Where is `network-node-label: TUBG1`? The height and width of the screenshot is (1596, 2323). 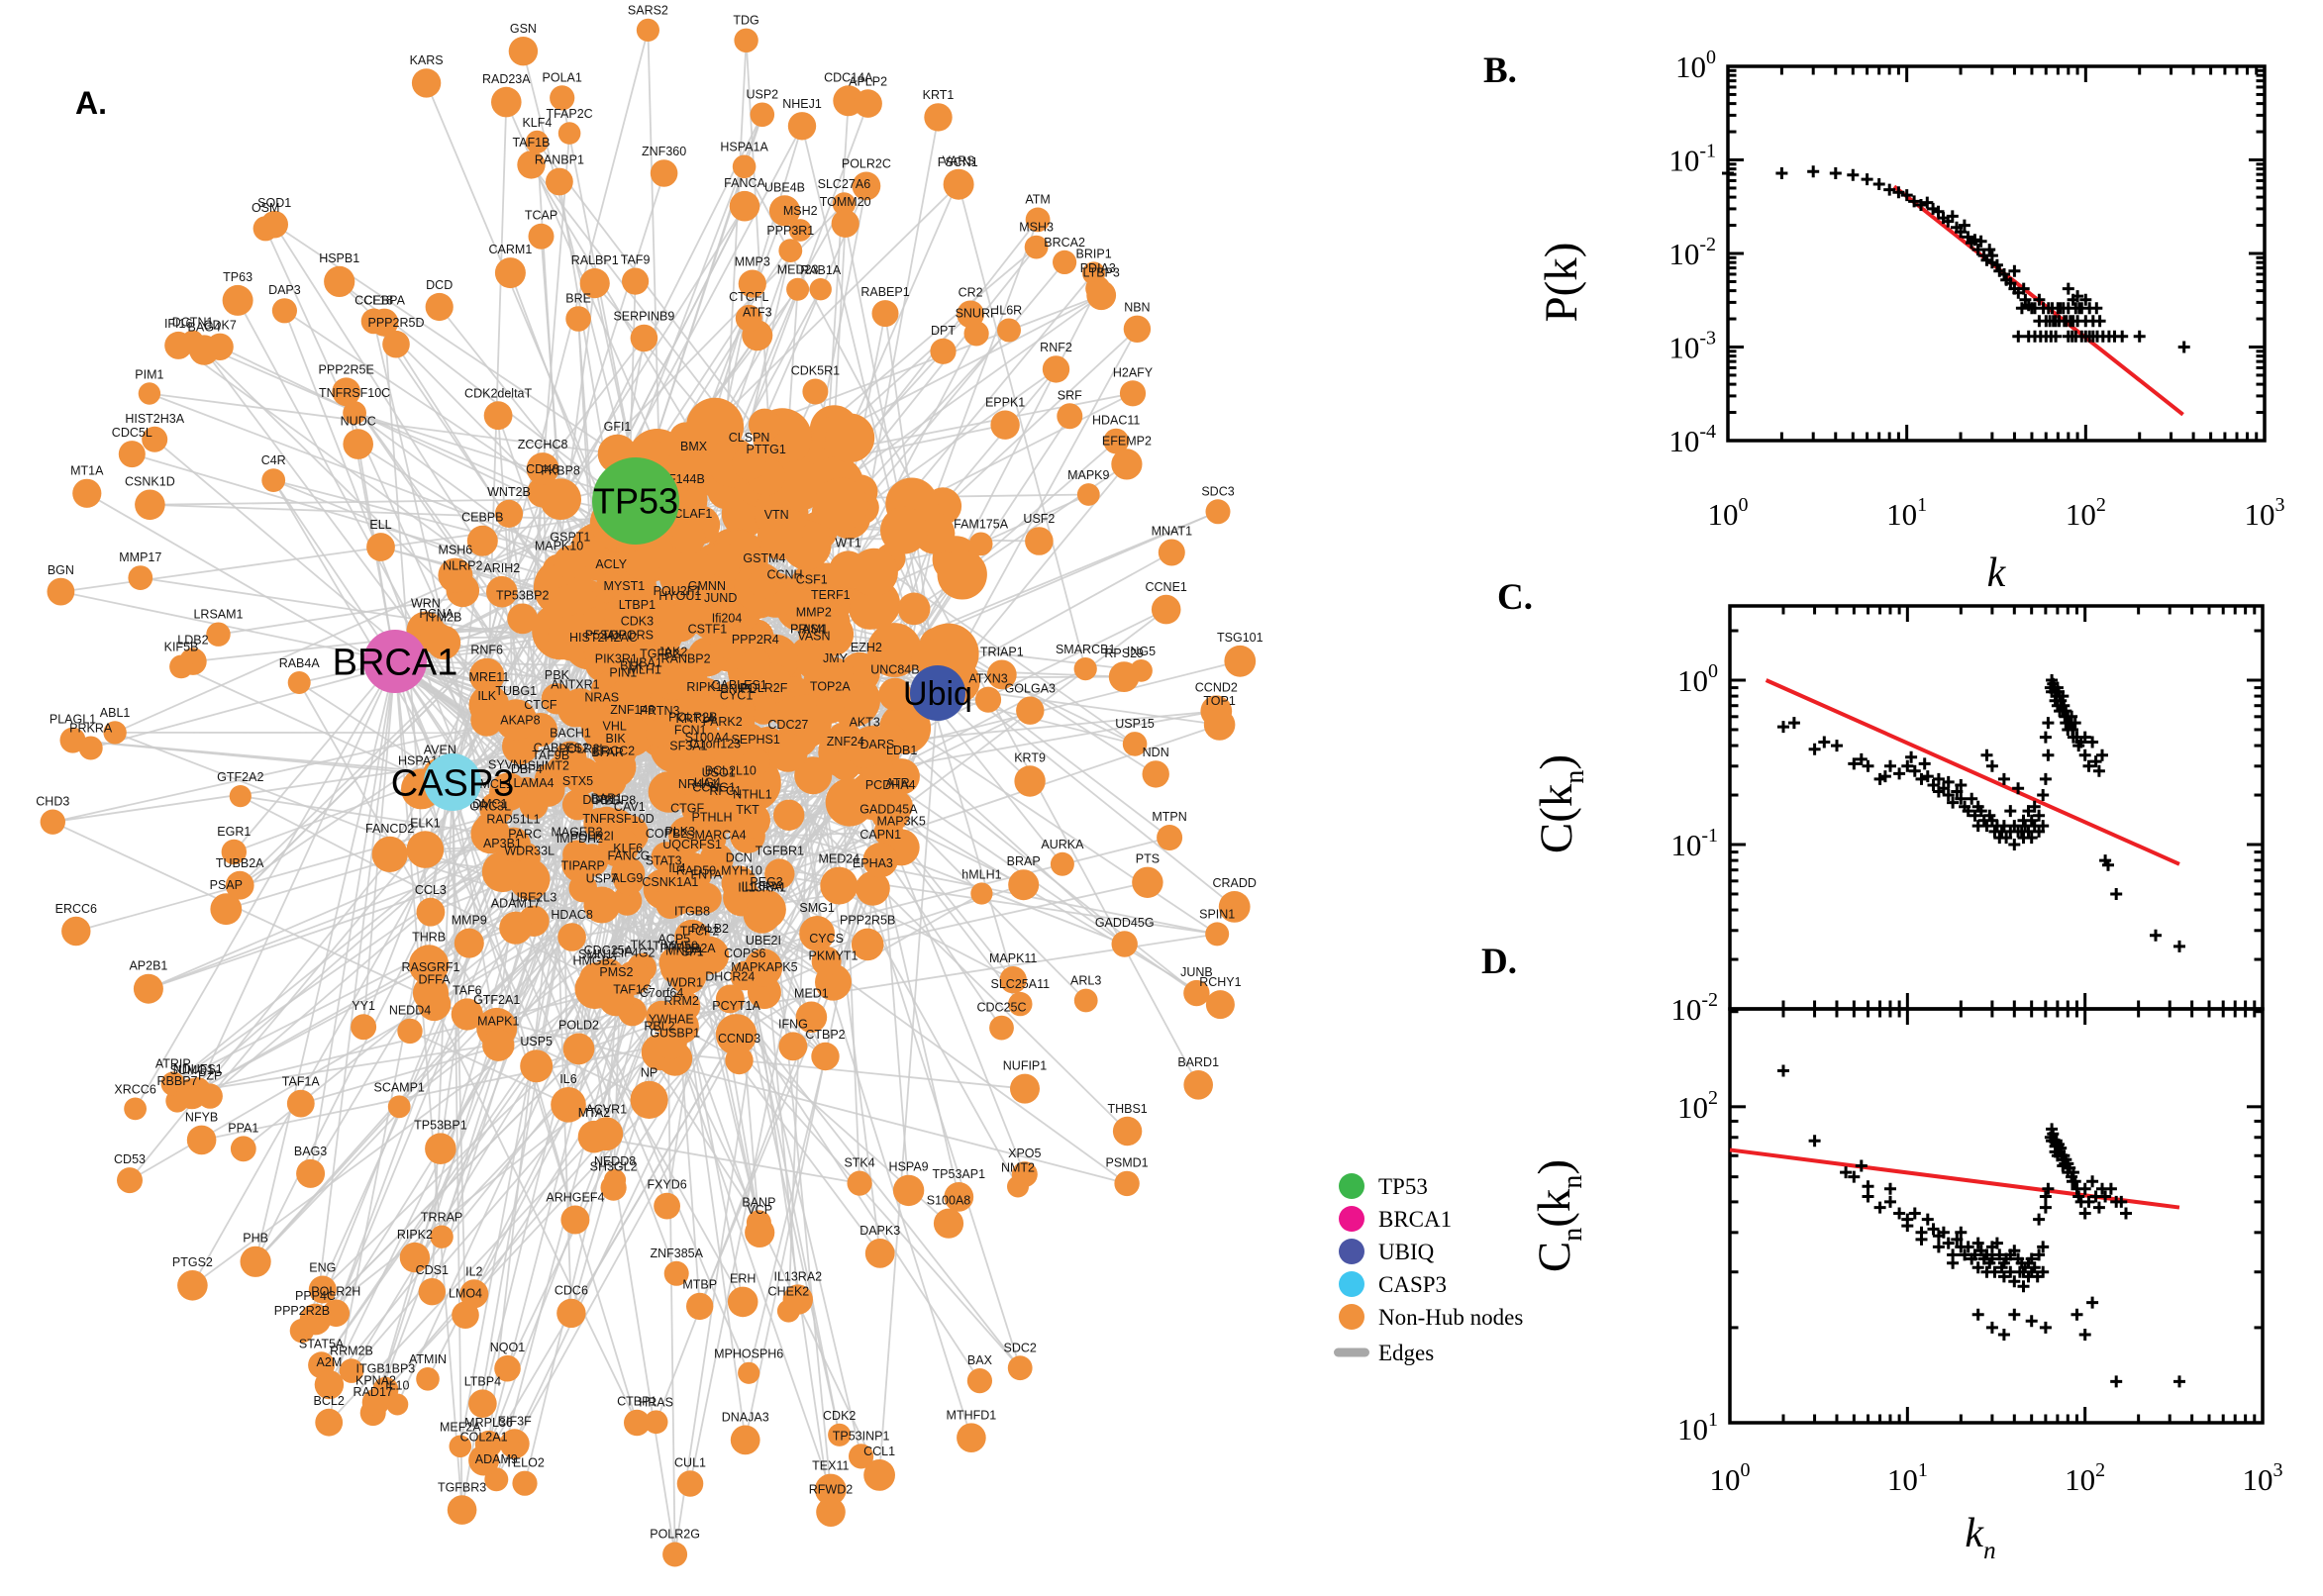 network-node-label: TUBG1 is located at coordinates (516, 691).